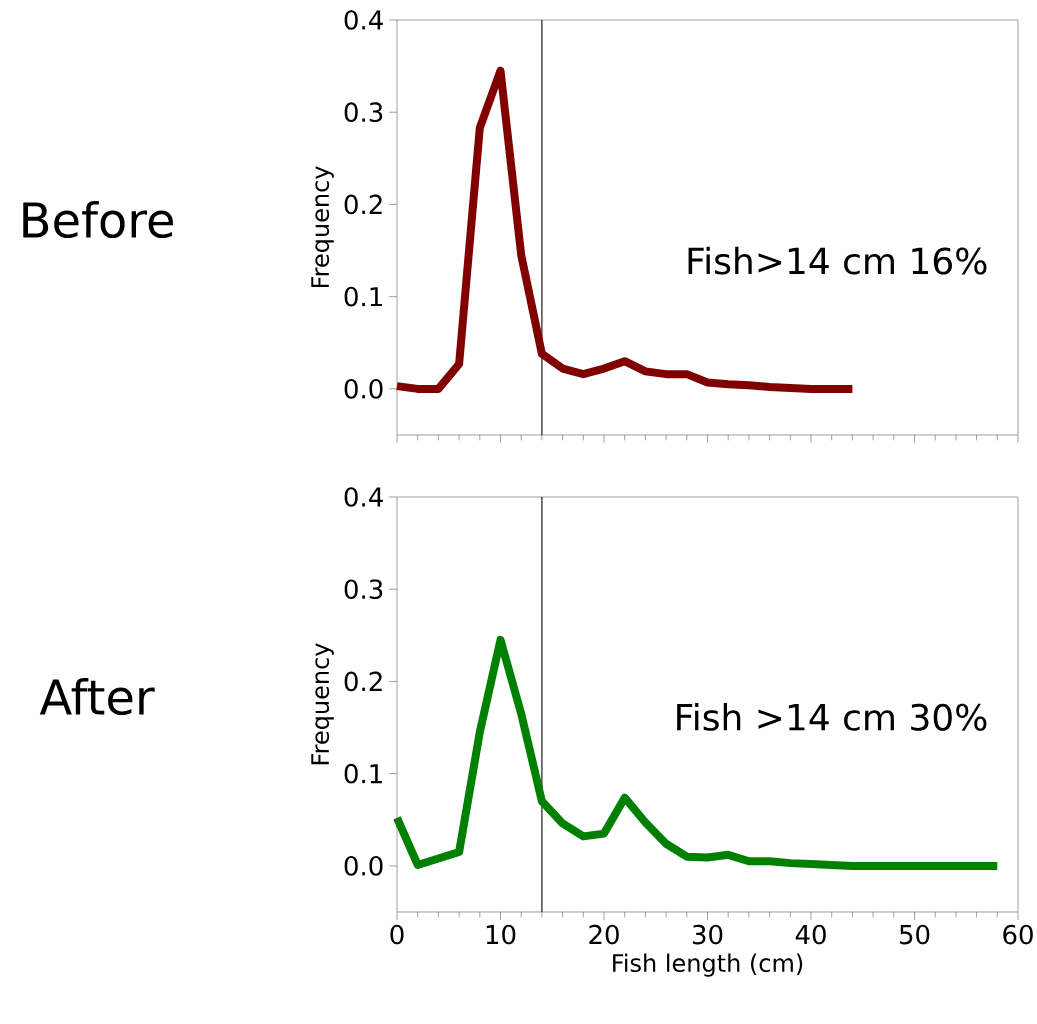 The height and width of the screenshot is (1024, 1037). What do you see at coordinates (397, 934) in the screenshot?
I see `x-tick-label: 0` at bounding box center [397, 934].